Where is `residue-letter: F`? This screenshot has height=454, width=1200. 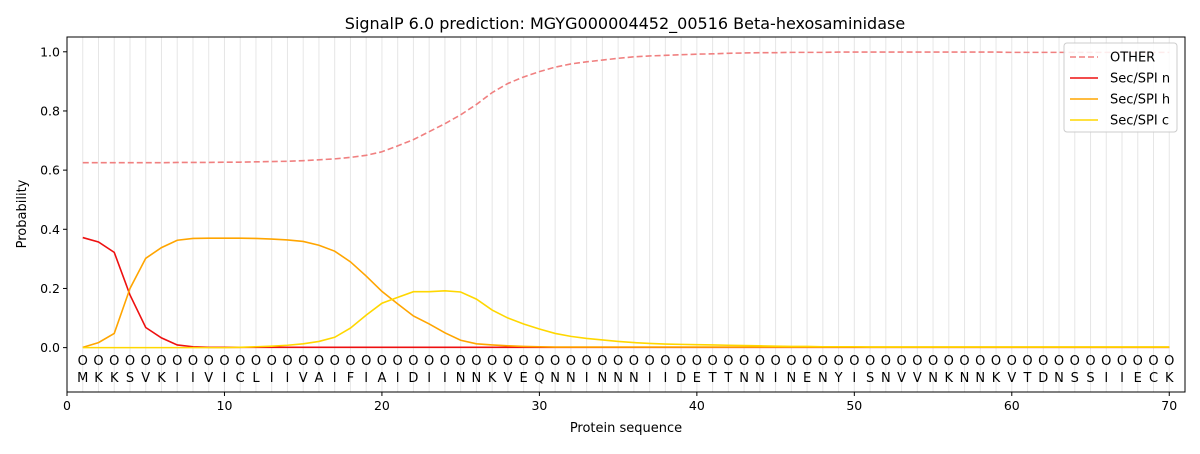 residue-letter: F is located at coordinates (350, 378).